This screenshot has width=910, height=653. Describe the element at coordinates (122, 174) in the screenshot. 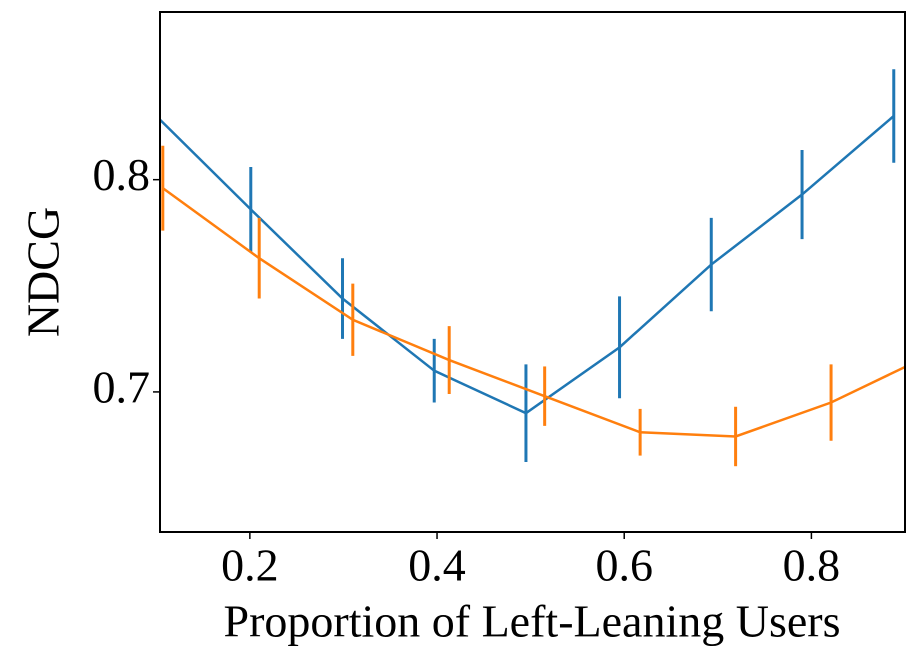

I see `y-tick-label: 0.8` at that location.